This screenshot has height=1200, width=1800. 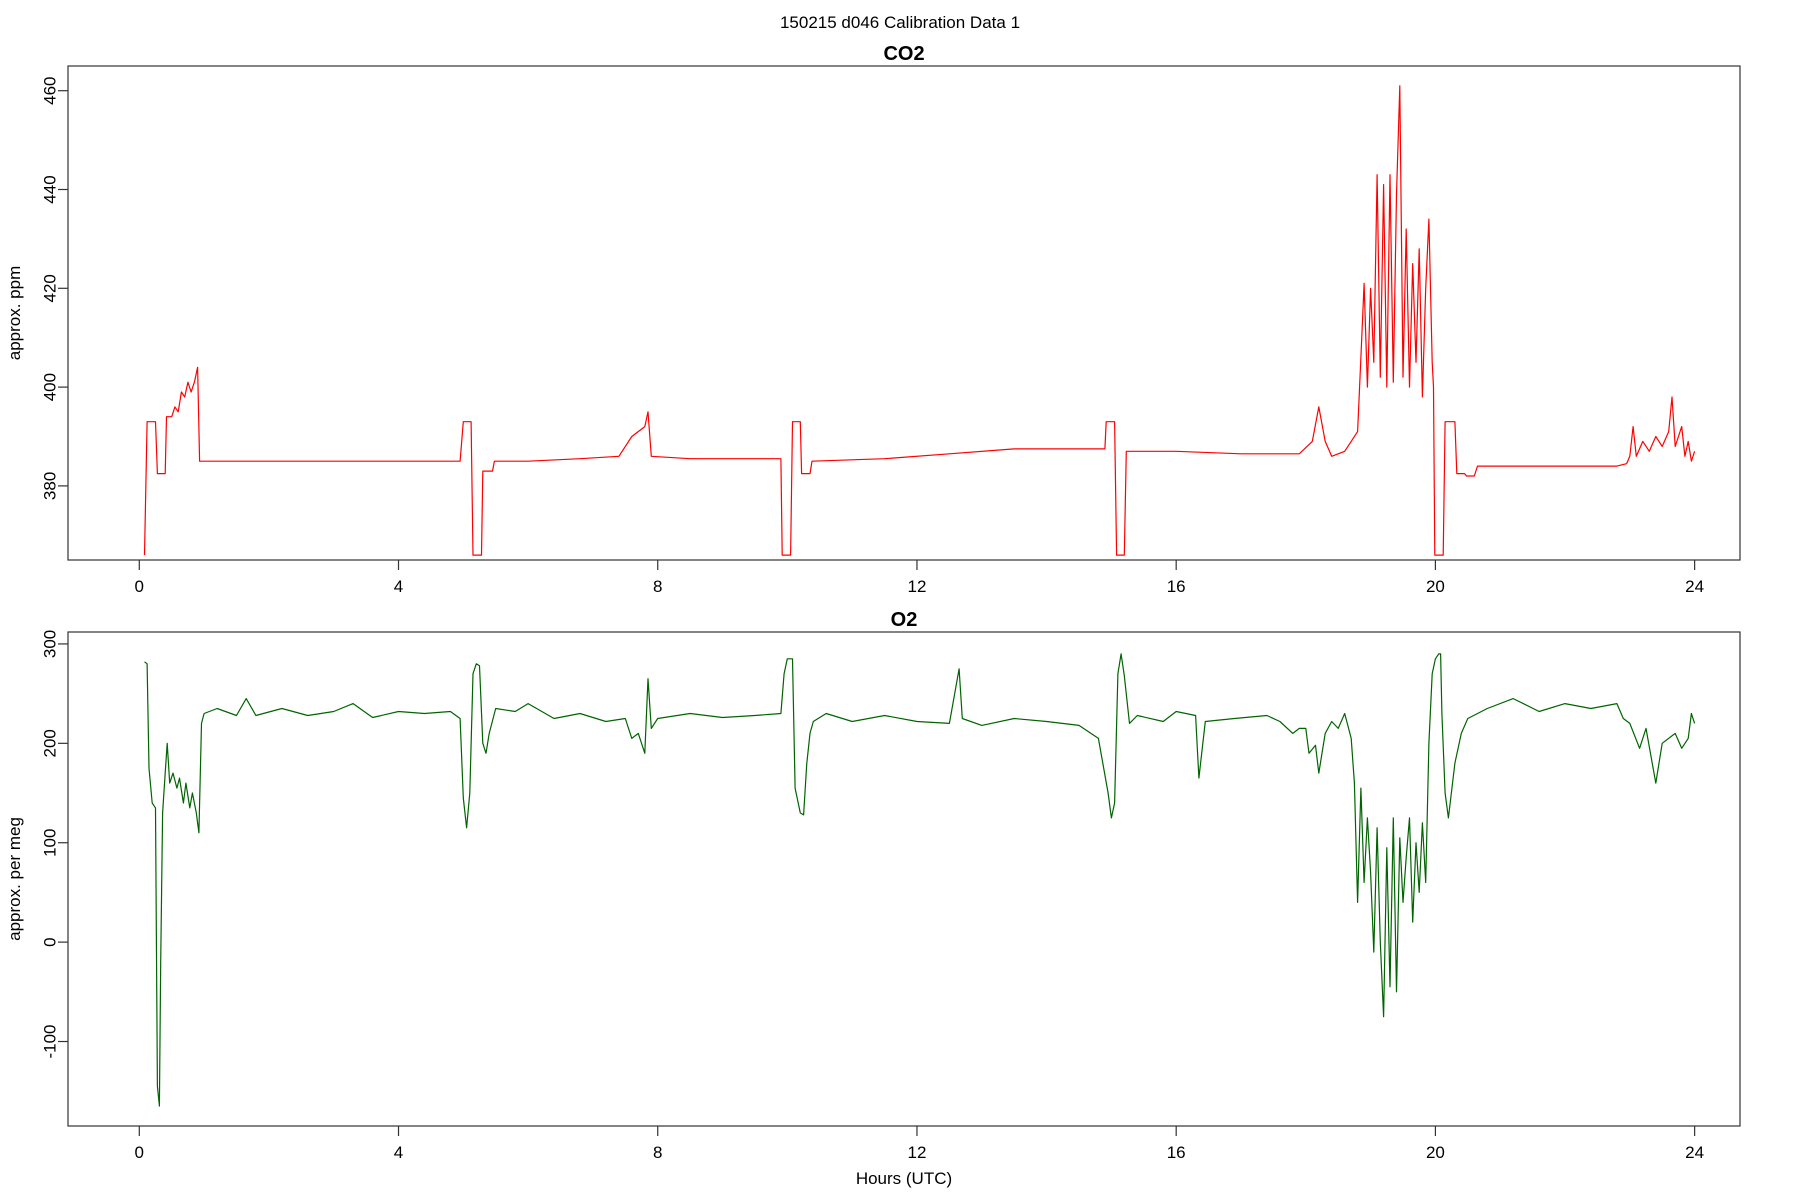 I want to click on co2-y-tick-label: 380, so click(x=50, y=486).